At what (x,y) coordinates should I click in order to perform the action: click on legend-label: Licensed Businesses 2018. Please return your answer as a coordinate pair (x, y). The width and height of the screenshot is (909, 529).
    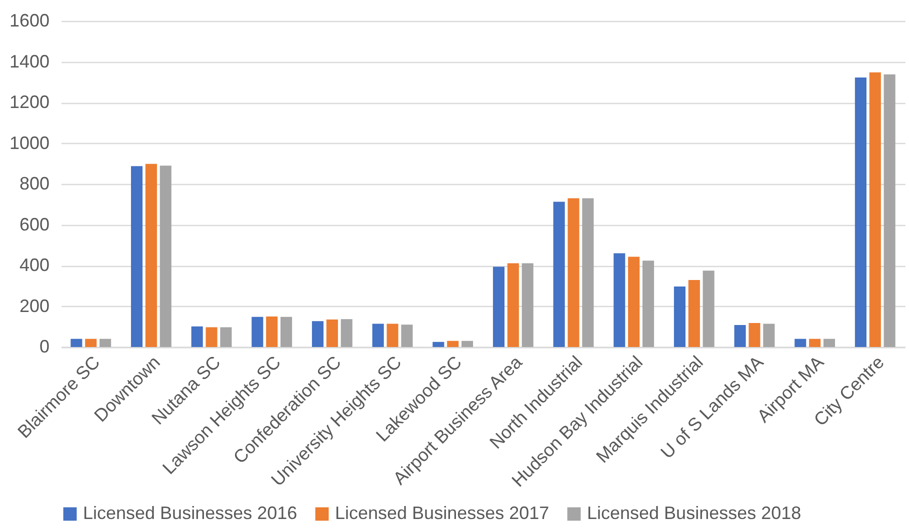
    Looking at the image, I should click on (694, 513).